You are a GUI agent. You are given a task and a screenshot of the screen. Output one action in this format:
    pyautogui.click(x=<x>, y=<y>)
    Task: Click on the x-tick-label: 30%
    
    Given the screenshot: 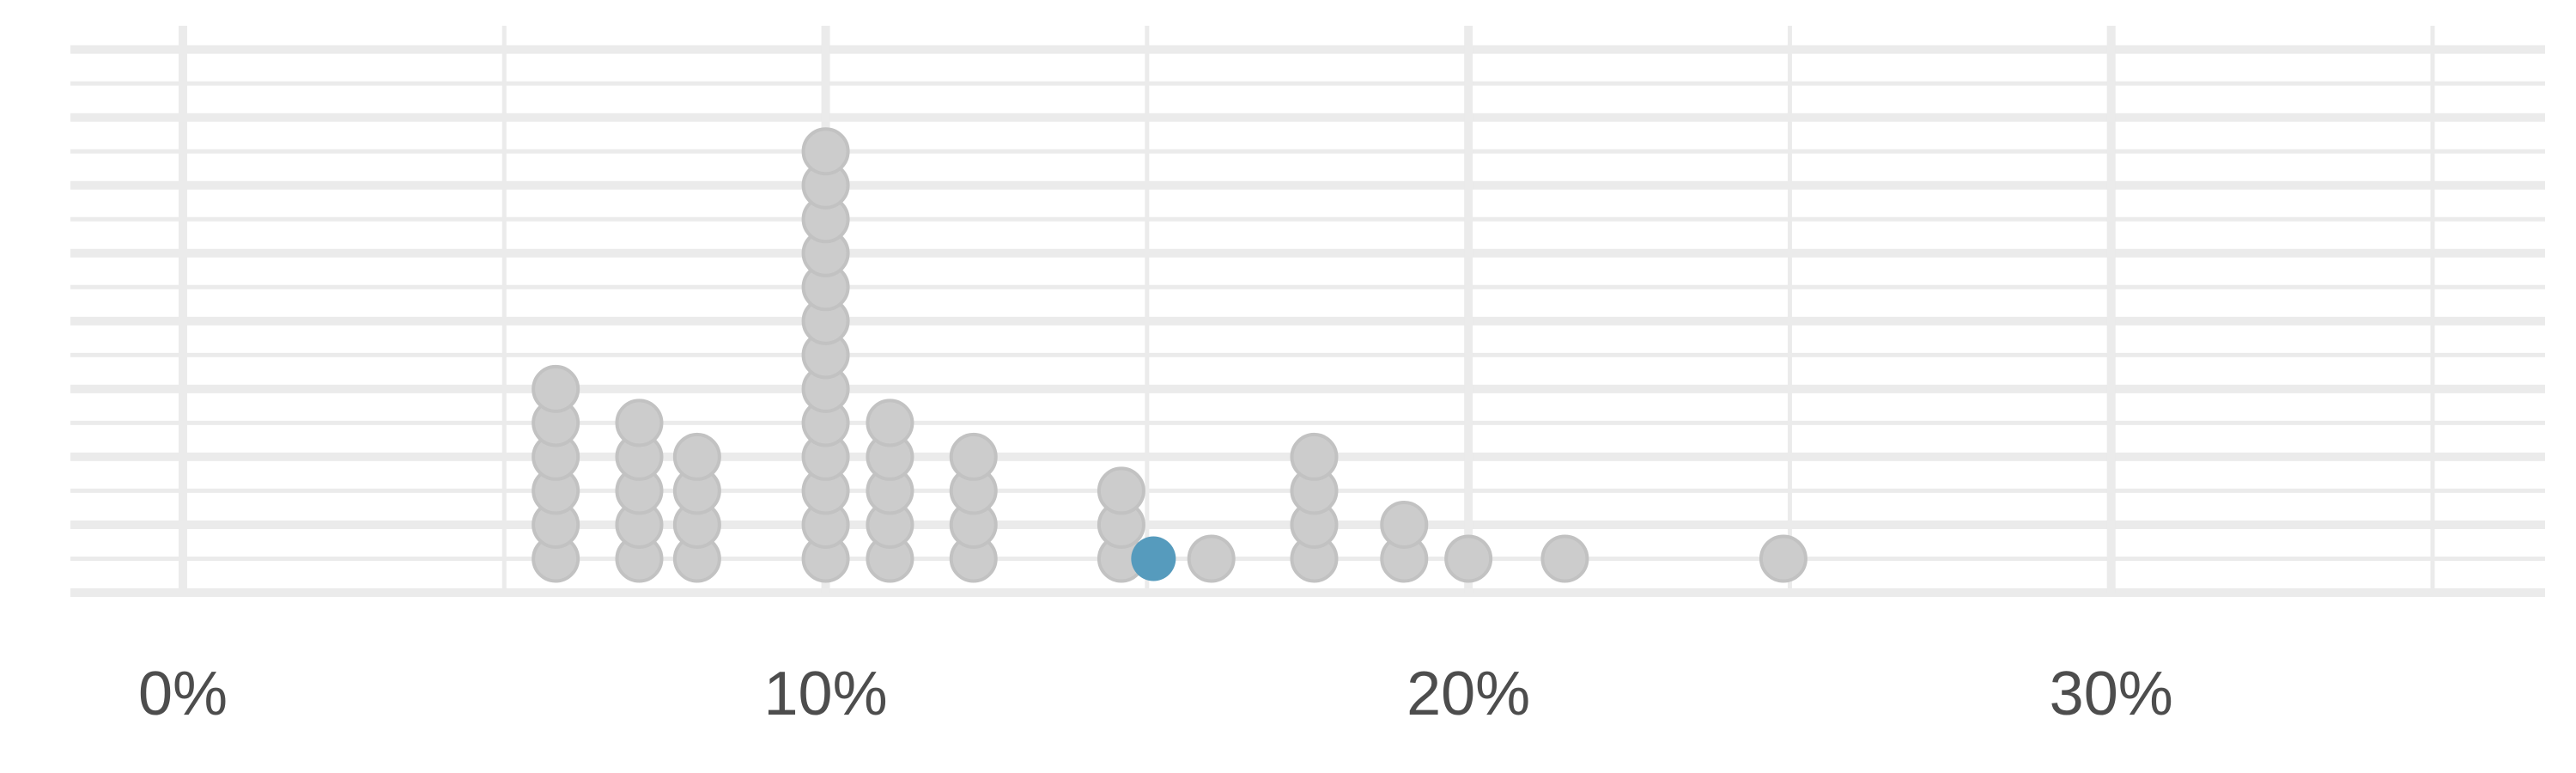 What is the action you would take?
    pyautogui.click(x=2112, y=694)
    